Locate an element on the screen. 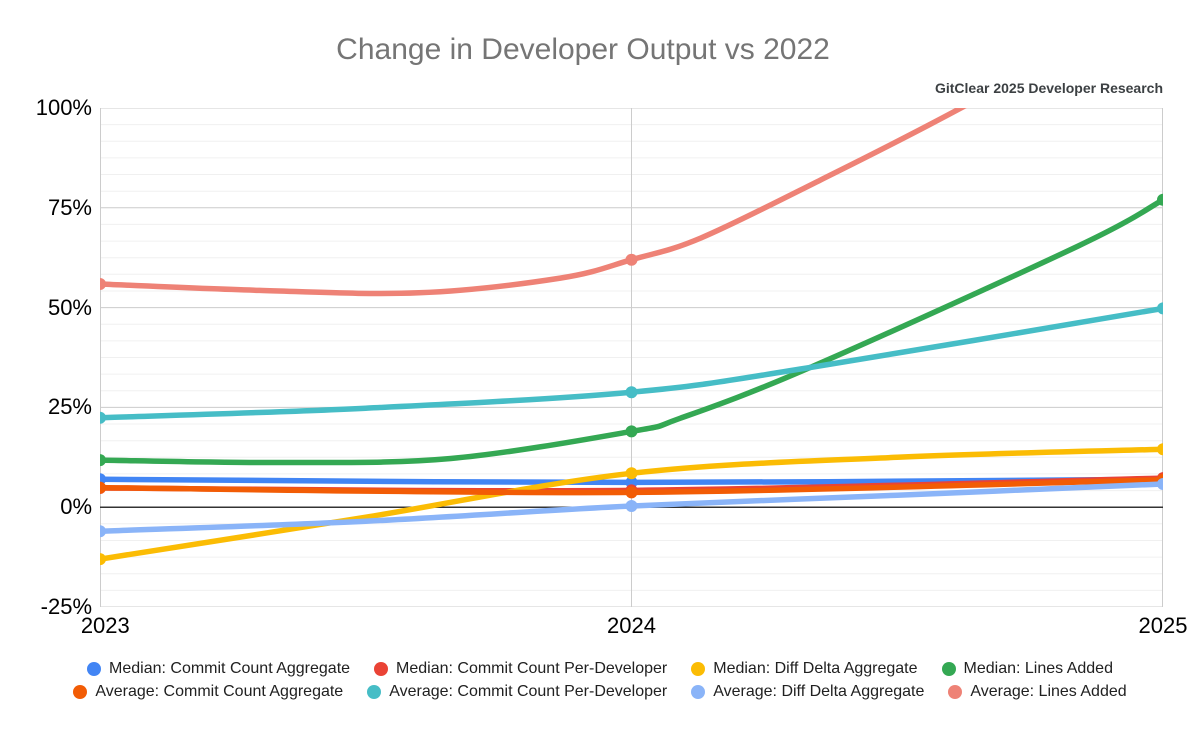 The image size is (1200, 739). y-axis-tick-label: -25% is located at coordinates (66, 606).